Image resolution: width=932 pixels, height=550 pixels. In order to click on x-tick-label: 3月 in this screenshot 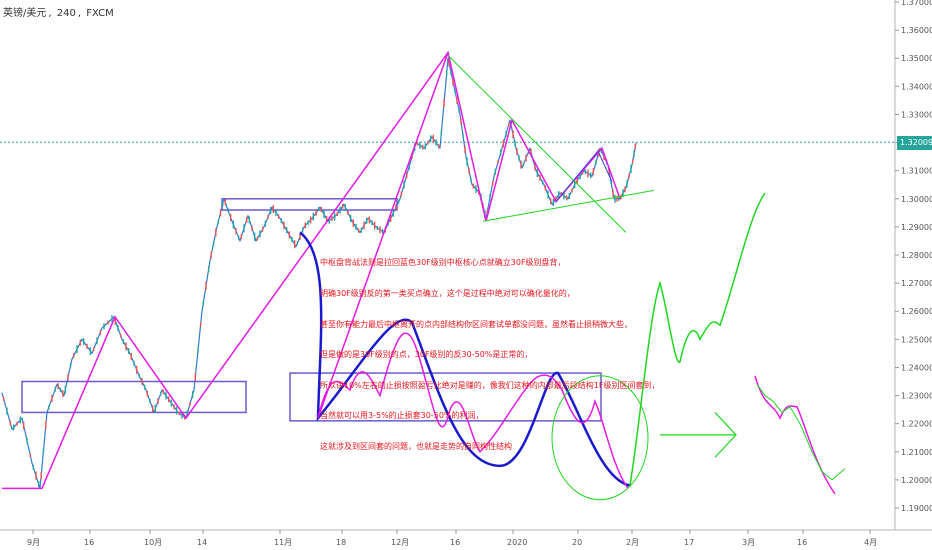, I will do `click(748, 542)`.